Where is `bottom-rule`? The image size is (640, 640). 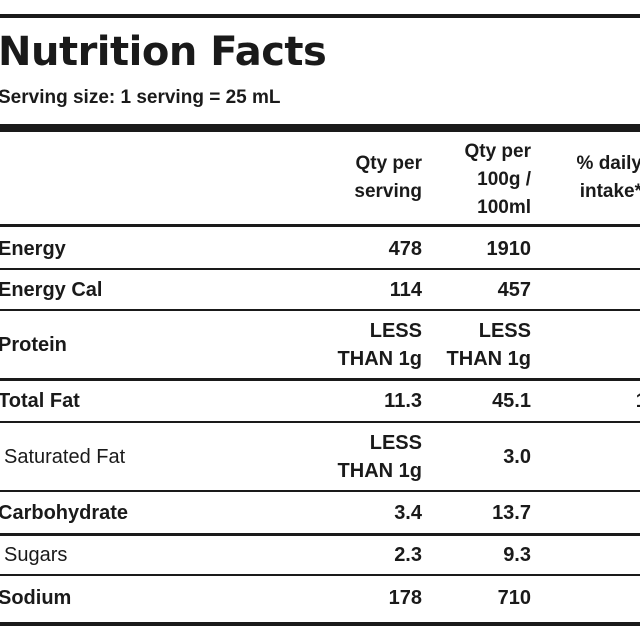
bottom-rule is located at coordinates (320, 624).